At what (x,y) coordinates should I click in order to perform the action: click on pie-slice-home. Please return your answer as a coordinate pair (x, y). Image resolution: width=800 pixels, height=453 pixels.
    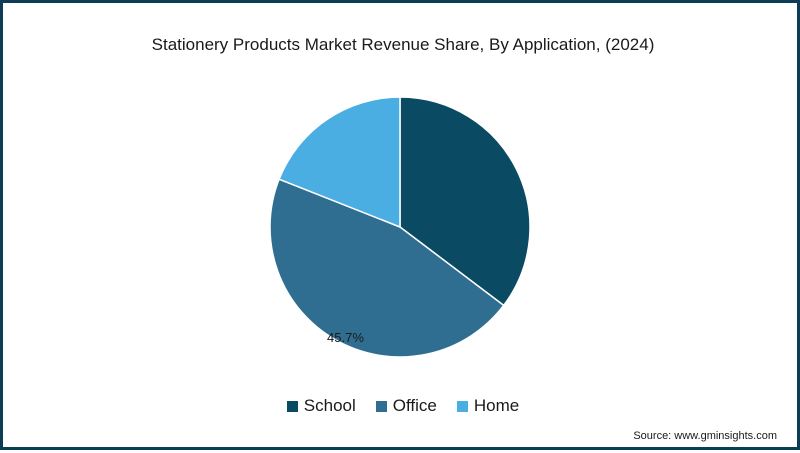
    Looking at the image, I should click on (339, 162).